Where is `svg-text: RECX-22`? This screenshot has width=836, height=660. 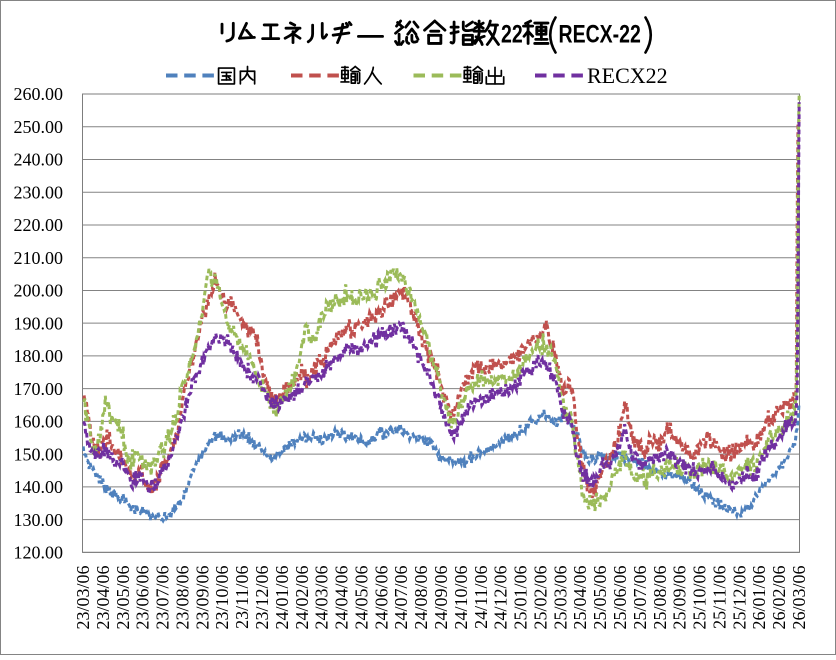
svg-text: RECX-22 is located at coordinates (600, 34).